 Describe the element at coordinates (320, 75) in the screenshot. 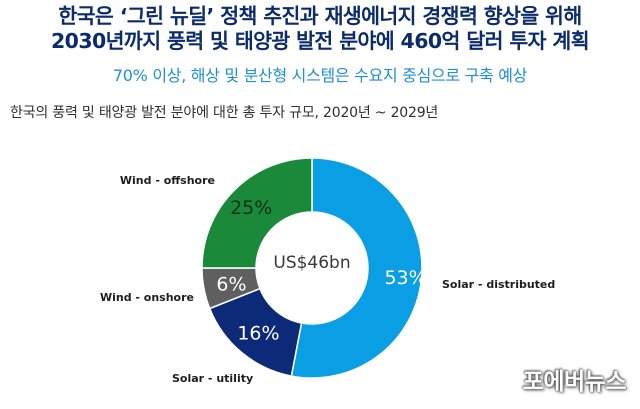

I see `subtitle: 70% 이상, 해상 및 분산형 시스템은 수요지 중심으로 구축 예상` at that location.